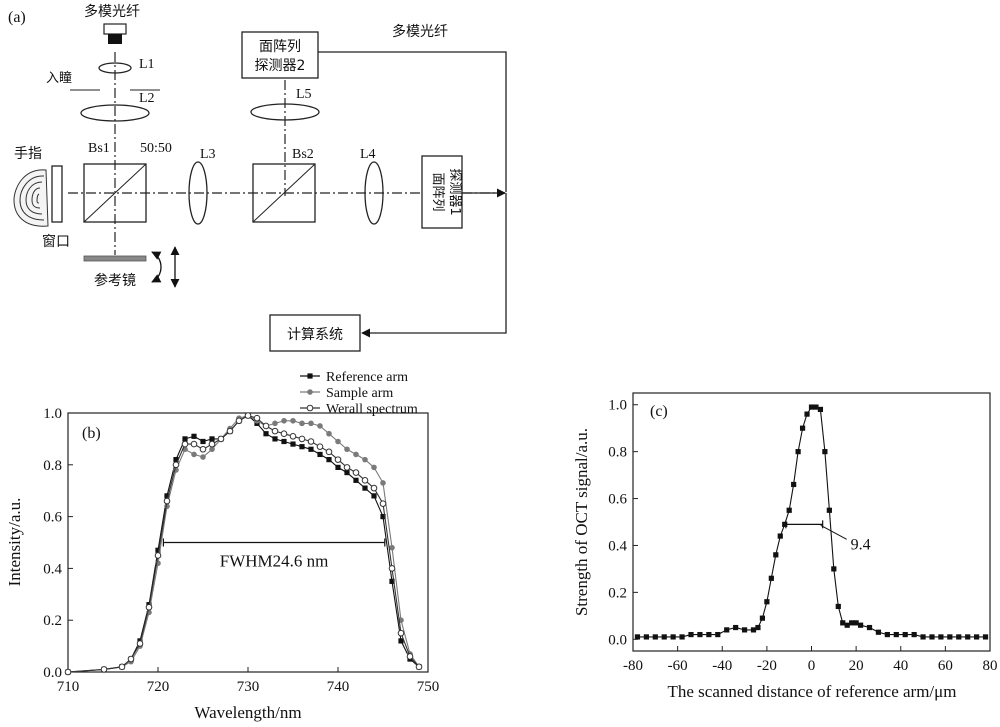  Describe the element at coordinates (115, 193) in the screenshot. I see `beam-splitter-bs1` at that location.